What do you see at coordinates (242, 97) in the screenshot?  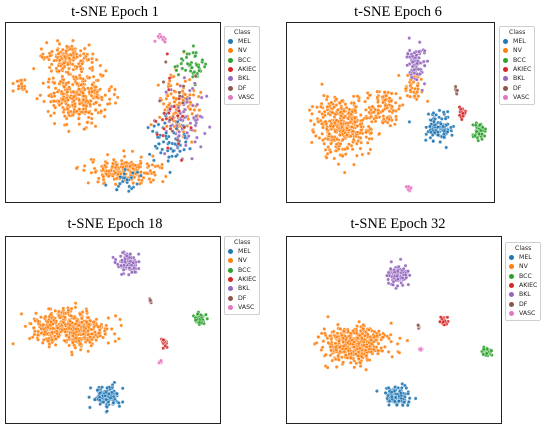 I see `legend-item-vasc: VASC` at bounding box center [242, 97].